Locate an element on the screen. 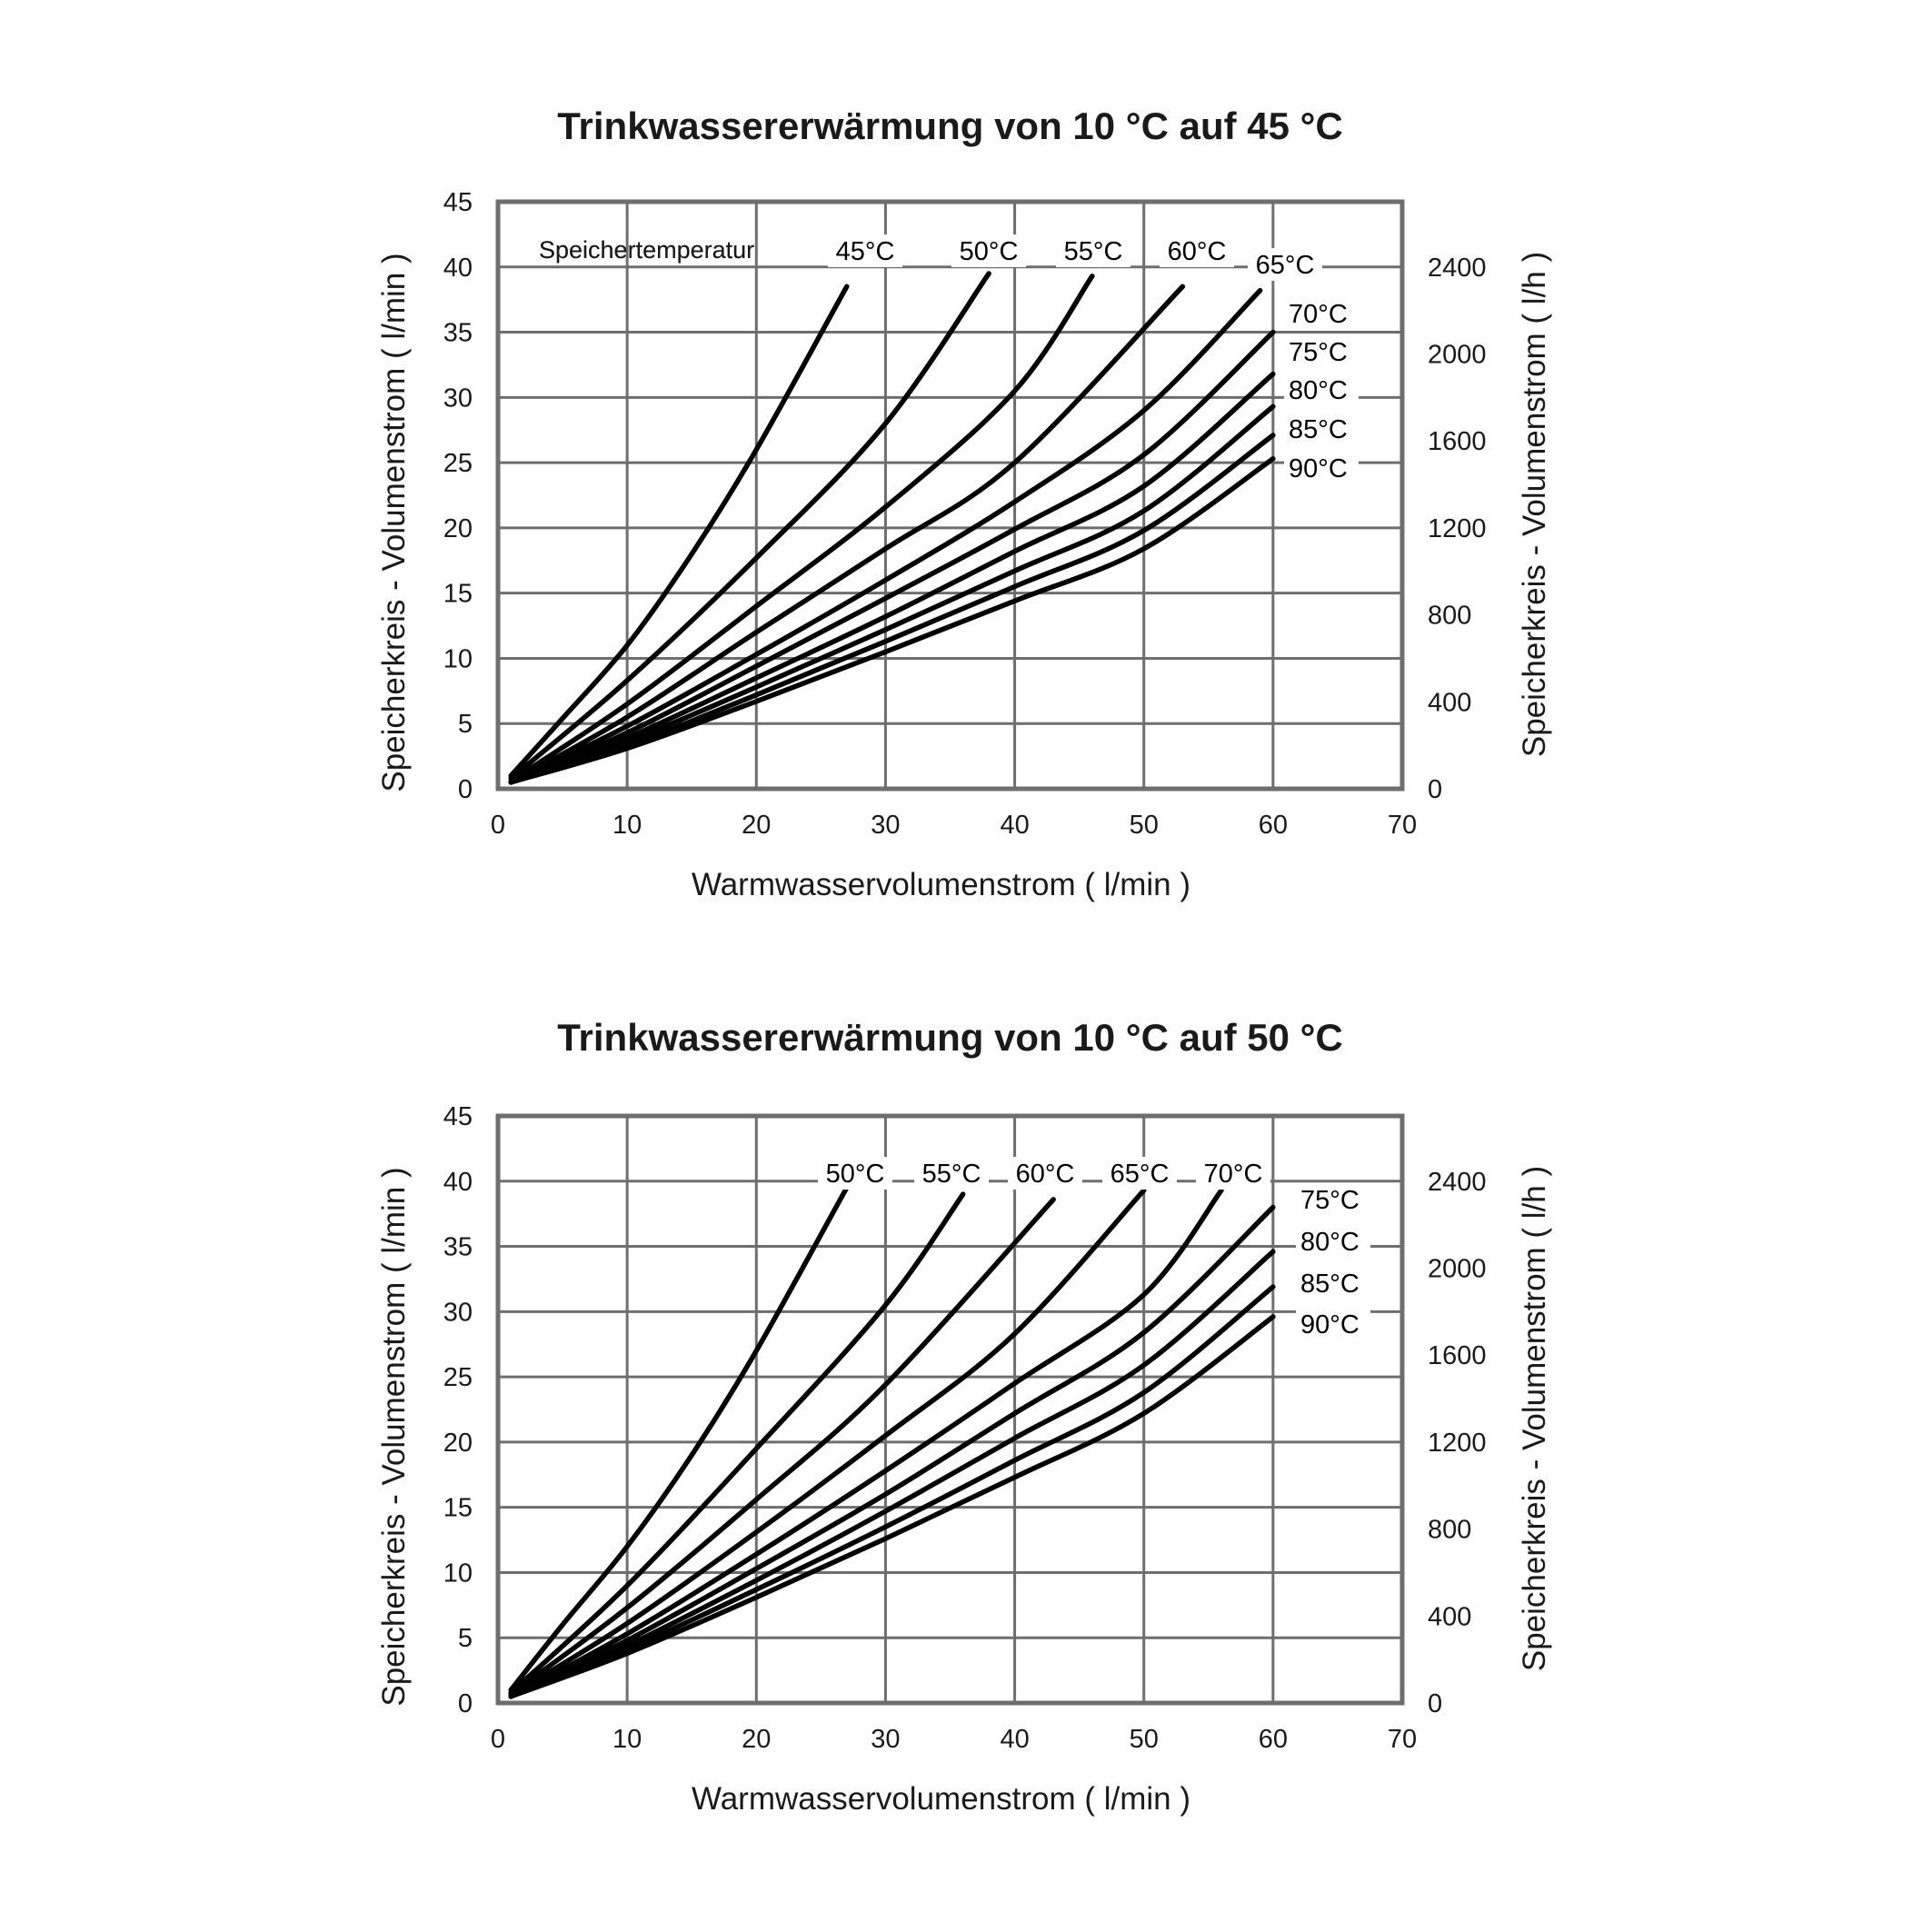  x-tick-label: 40 is located at coordinates (1014, 826).